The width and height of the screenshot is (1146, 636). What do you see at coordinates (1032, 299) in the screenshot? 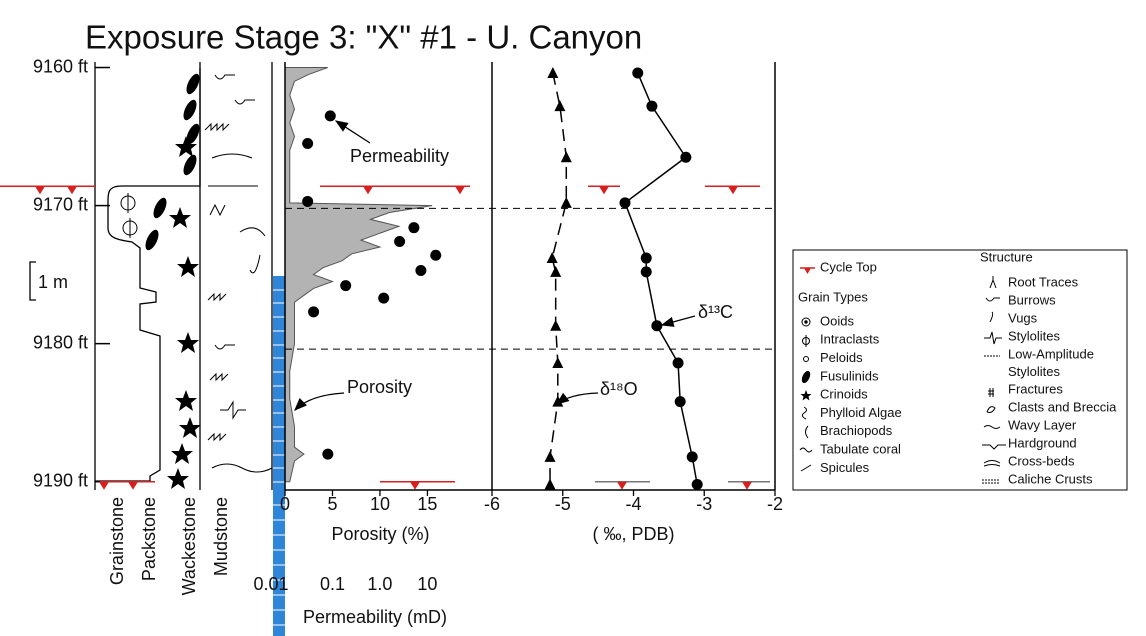
I see `legend-label: Burrows` at bounding box center [1032, 299].